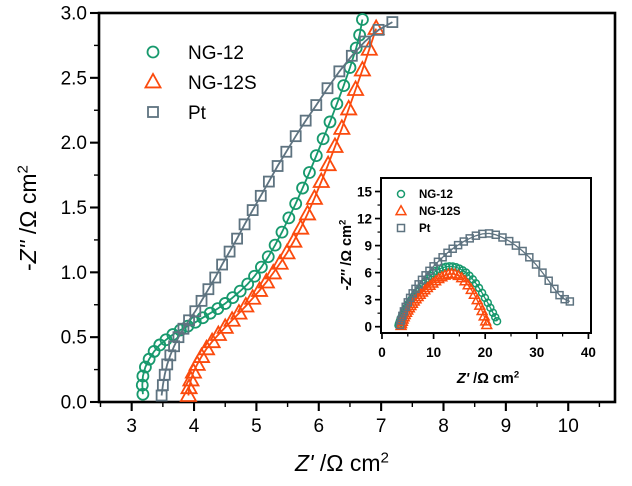 The image size is (632, 486). What do you see at coordinates (368, 327) in the screenshot?
I see `y-tick-label: 0` at bounding box center [368, 327].